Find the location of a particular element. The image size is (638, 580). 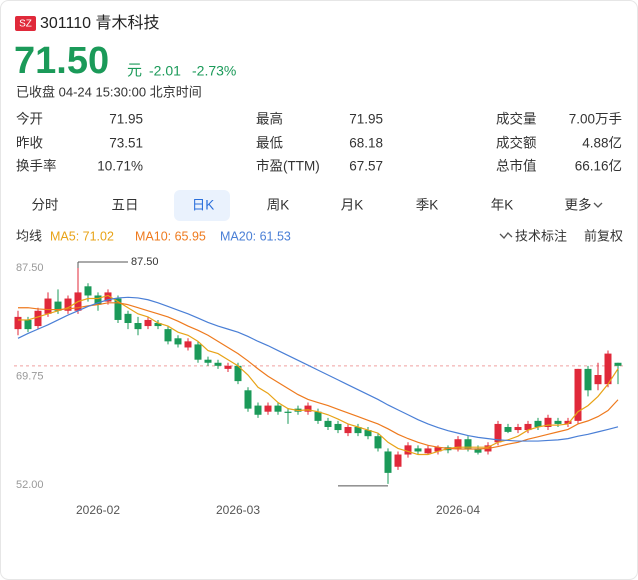

stat-label: 市盈(TTM) is located at coordinates (288, 166).